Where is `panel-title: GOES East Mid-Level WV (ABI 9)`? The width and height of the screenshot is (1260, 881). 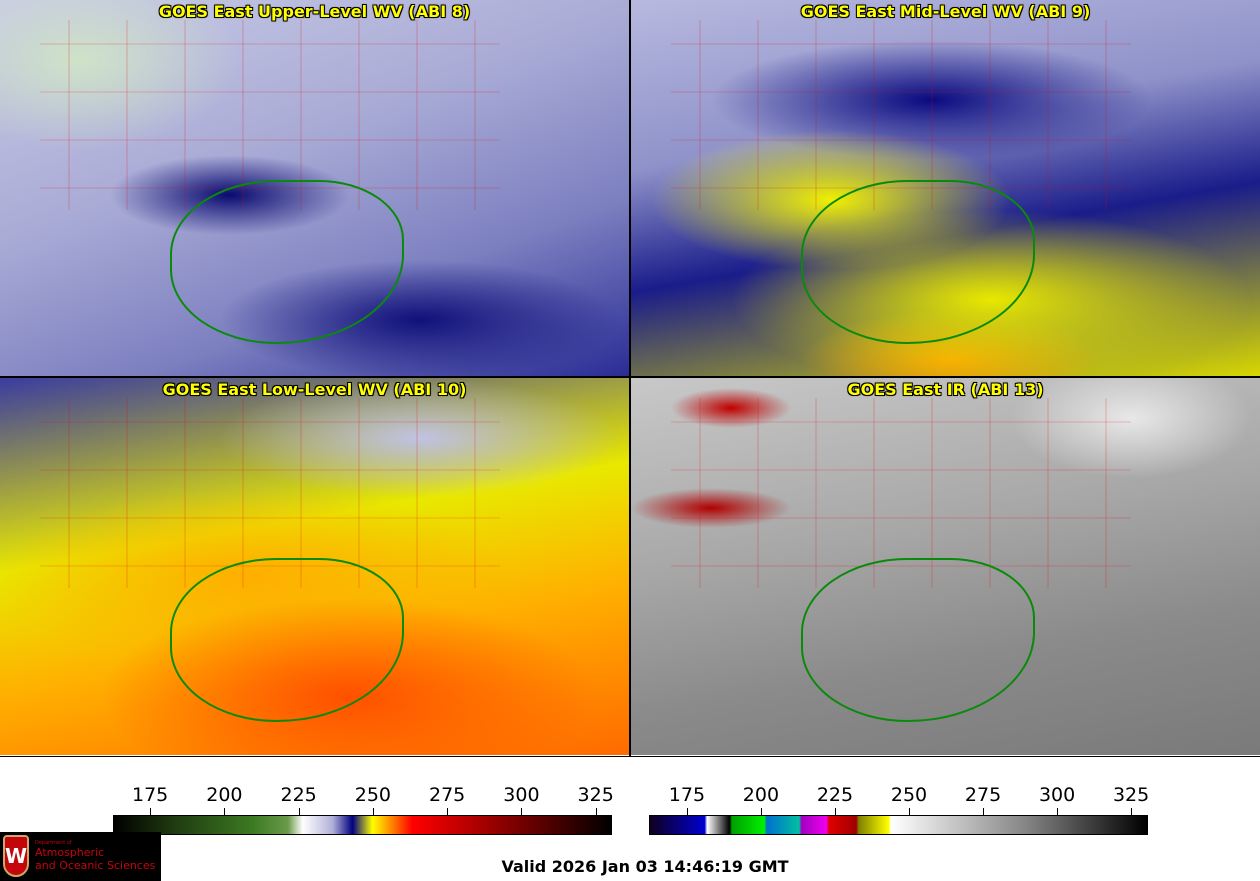 panel-title: GOES East Mid-Level WV (ABI 9) is located at coordinates (945, 11).